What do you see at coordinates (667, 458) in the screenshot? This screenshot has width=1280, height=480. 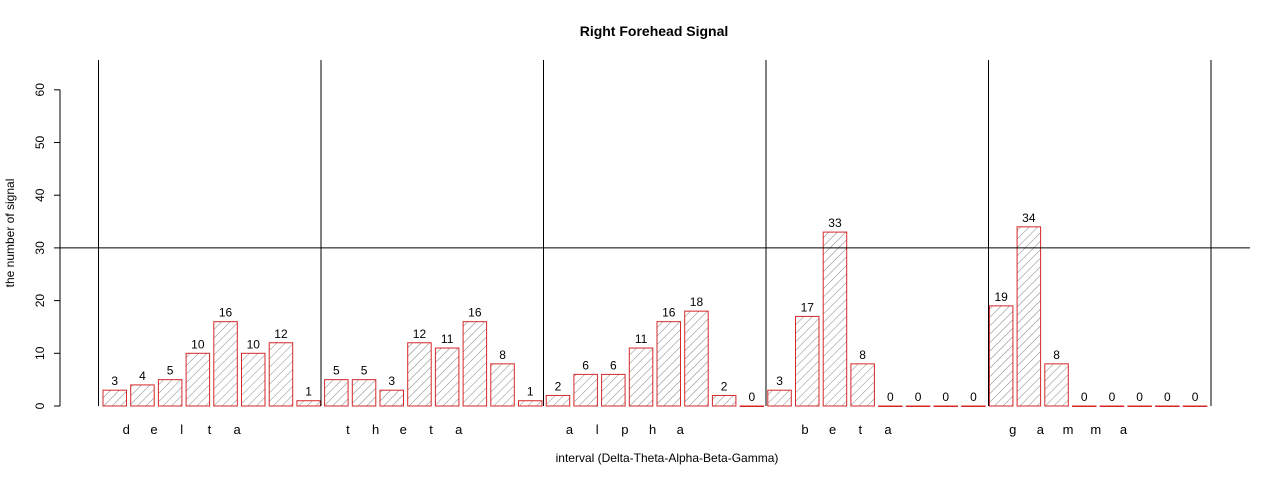 I see `x-axis-label: interval (Delta-Theta-Alpha-Beta-Gamma)` at bounding box center [667, 458].